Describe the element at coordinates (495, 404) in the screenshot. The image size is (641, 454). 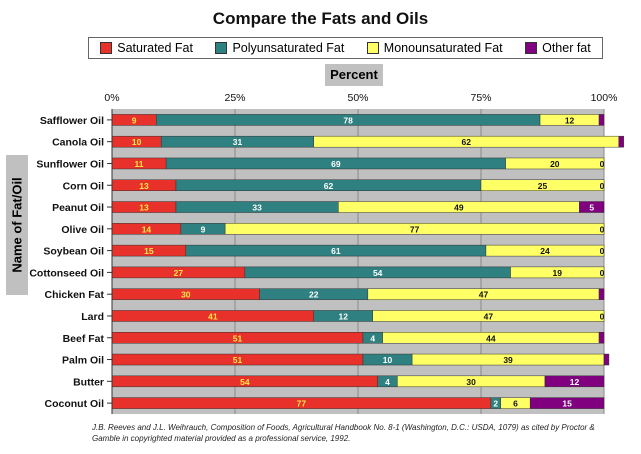
I see `data-label: 2` at that location.